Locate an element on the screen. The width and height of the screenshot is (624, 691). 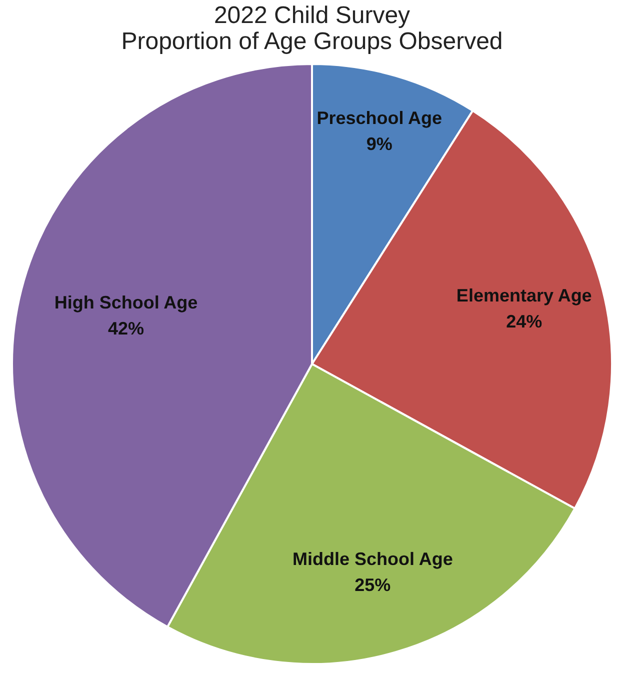
data-label: 25% is located at coordinates (372, 584).